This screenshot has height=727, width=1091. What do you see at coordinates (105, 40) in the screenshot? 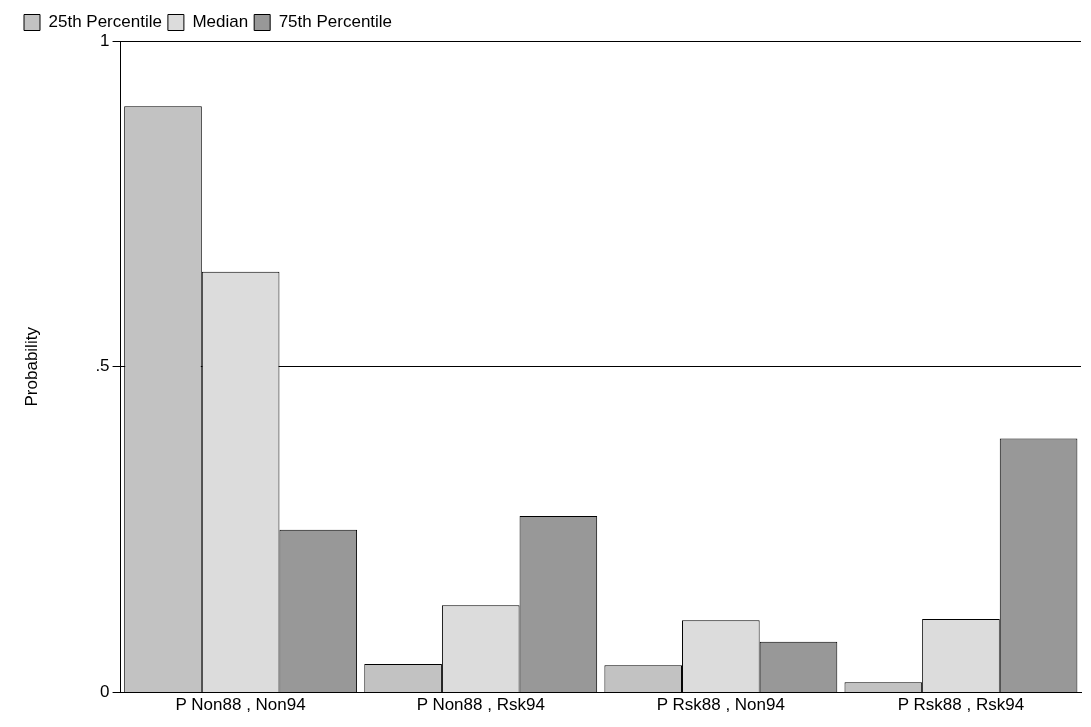
I see `y-tick-label: 1` at bounding box center [105, 40].